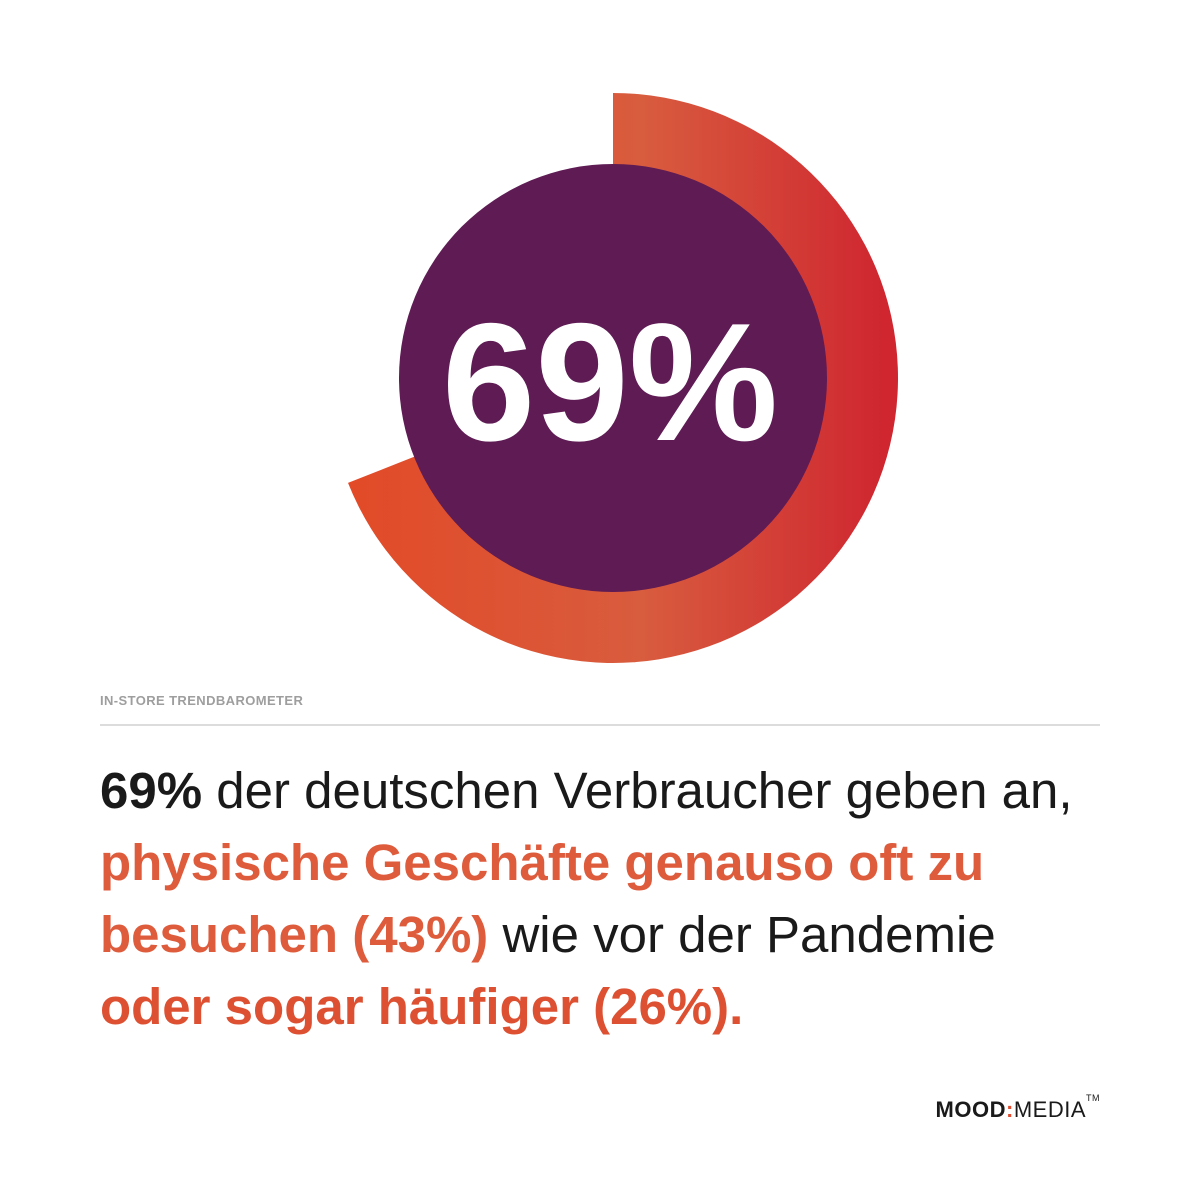  I want to click on section-label: IN-STORE TRENDBAROMETER, so click(202, 700).